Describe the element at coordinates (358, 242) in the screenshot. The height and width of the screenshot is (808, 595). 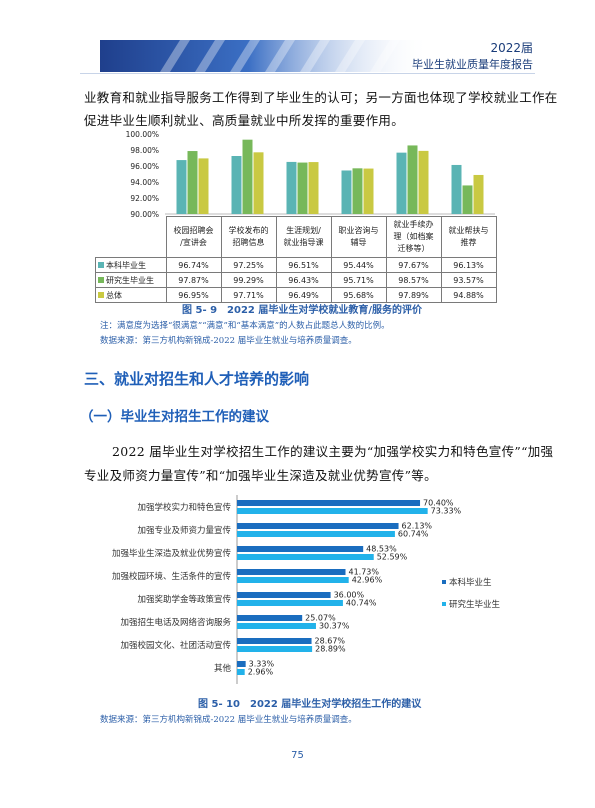
I see `category-label-line: 辅导` at that location.